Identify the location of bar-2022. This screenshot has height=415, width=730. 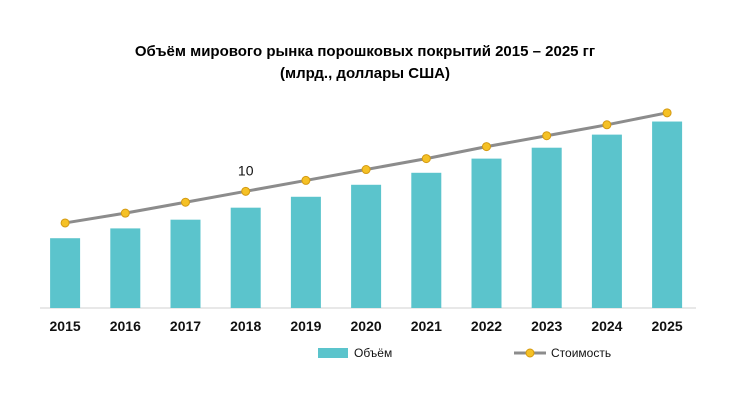
(486, 233).